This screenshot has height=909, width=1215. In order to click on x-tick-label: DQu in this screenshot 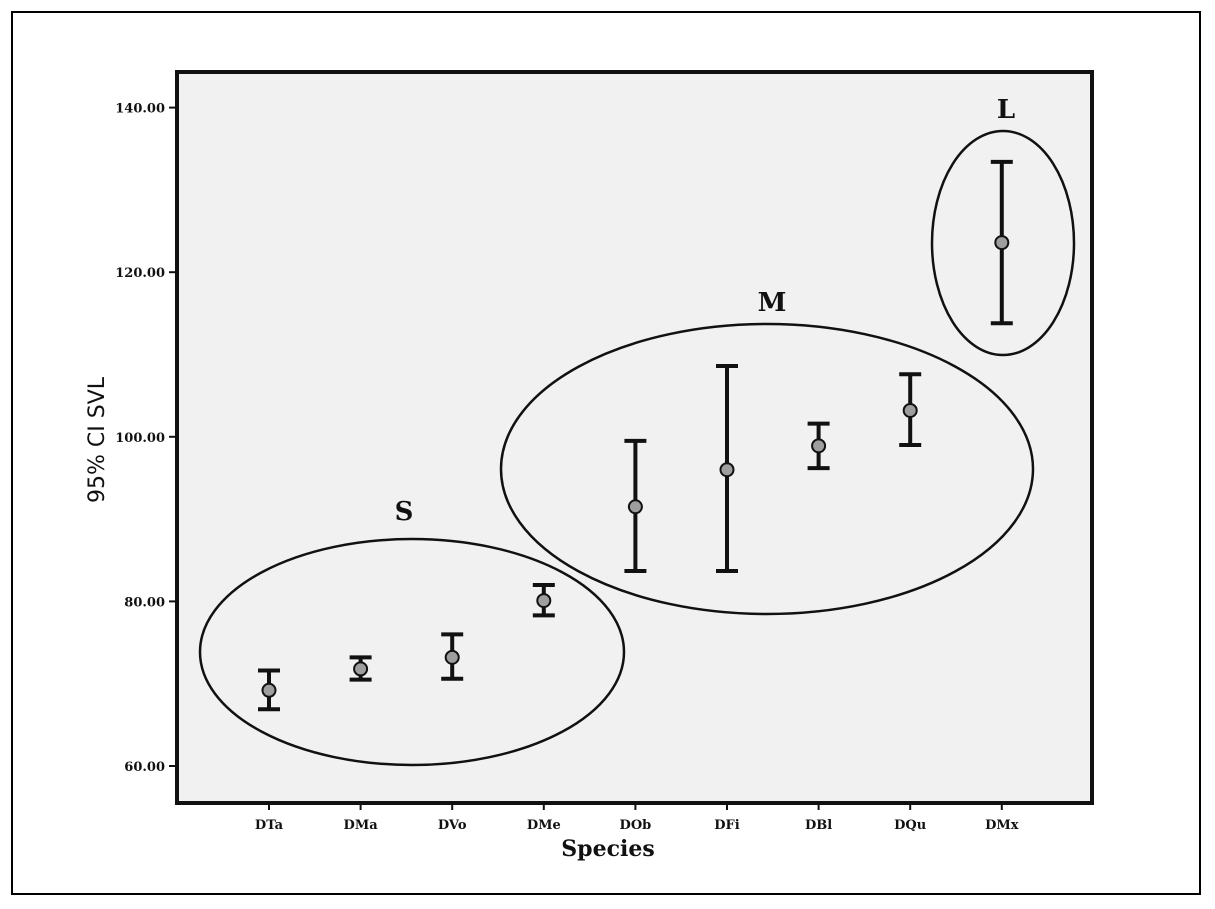, I will do `click(910, 825)`.